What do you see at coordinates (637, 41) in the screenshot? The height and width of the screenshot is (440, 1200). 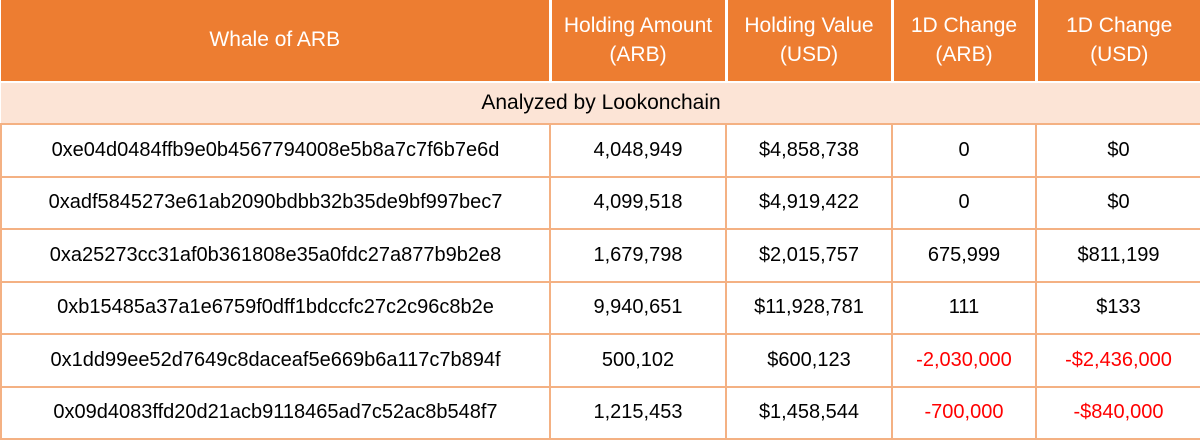 I see `header-holding-amount-arb: Holding Amount (ARB)` at bounding box center [637, 41].